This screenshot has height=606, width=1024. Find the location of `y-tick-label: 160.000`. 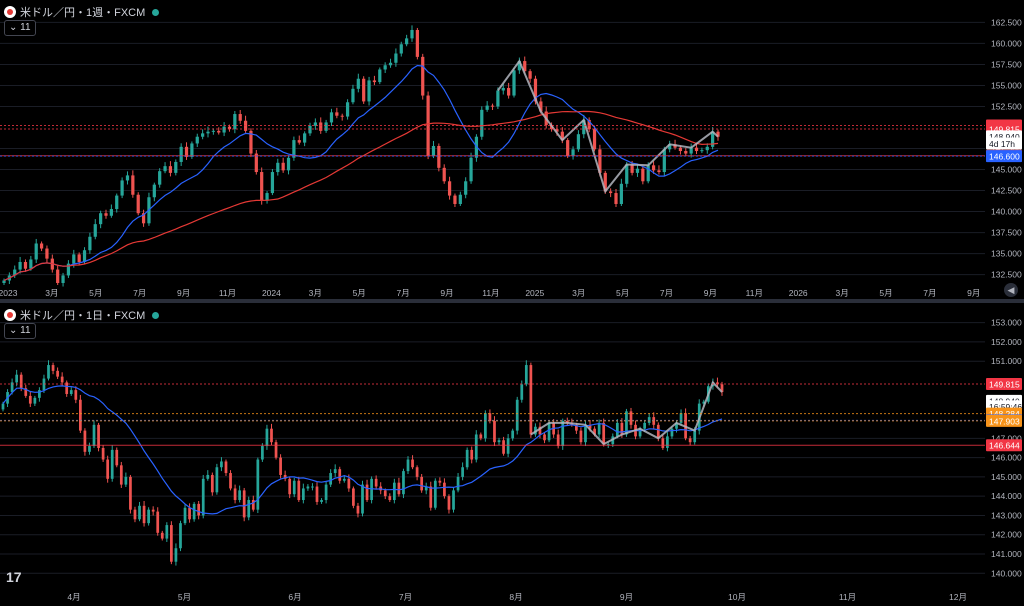

y-tick-label: 160.000 is located at coordinates (1006, 43).